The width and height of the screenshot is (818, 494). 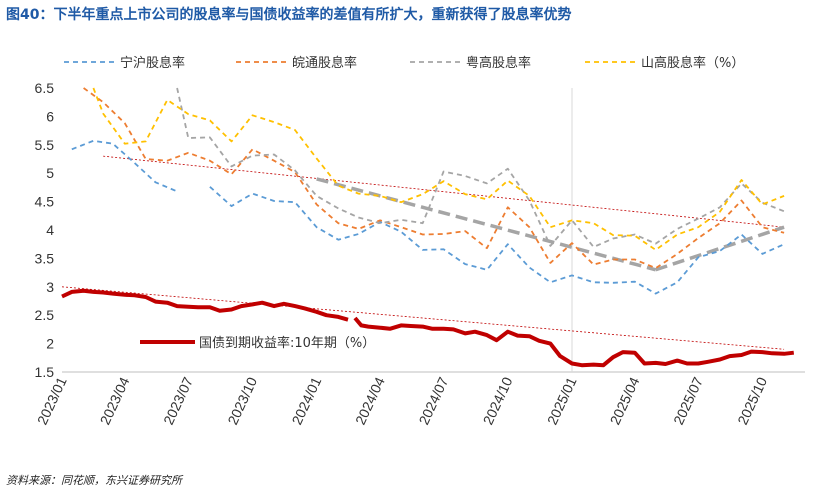 I want to click on x-tick-label: 2025/01, so click(x=562, y=400).